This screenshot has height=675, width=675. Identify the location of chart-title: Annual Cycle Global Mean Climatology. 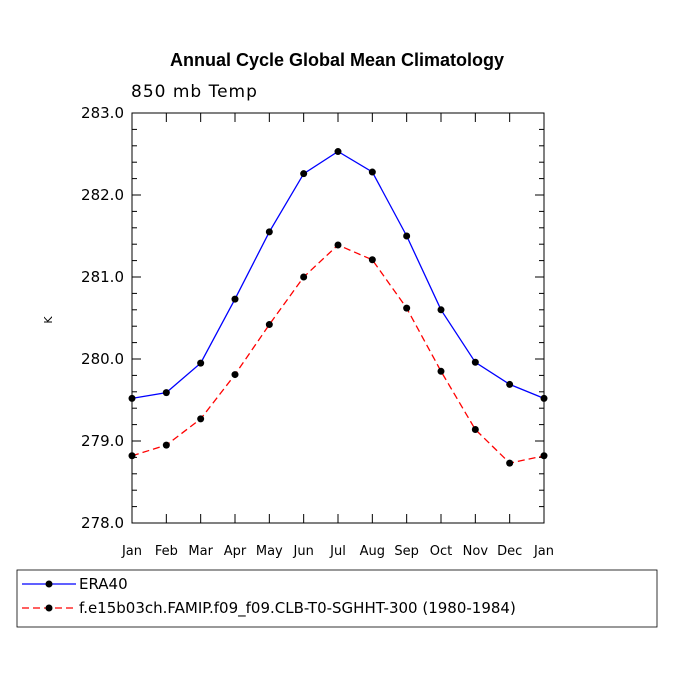
(337, 60).